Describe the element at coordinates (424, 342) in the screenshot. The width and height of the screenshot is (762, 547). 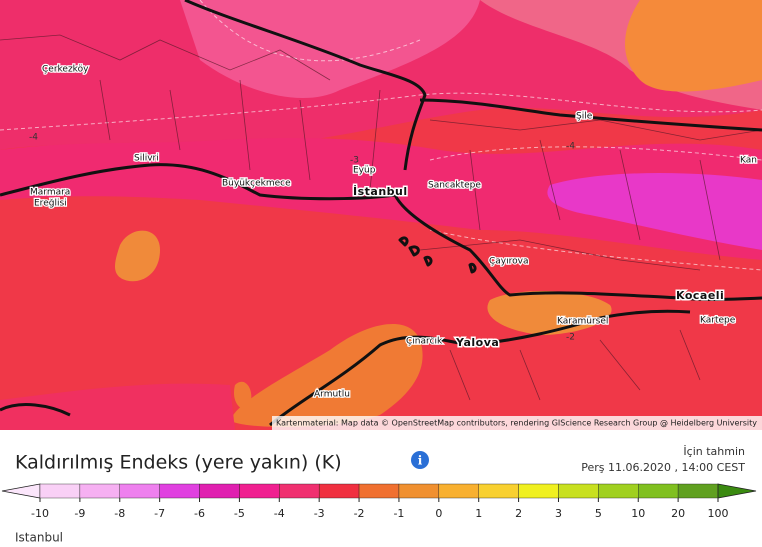
I see `place-label: Çınarcık` at that location.